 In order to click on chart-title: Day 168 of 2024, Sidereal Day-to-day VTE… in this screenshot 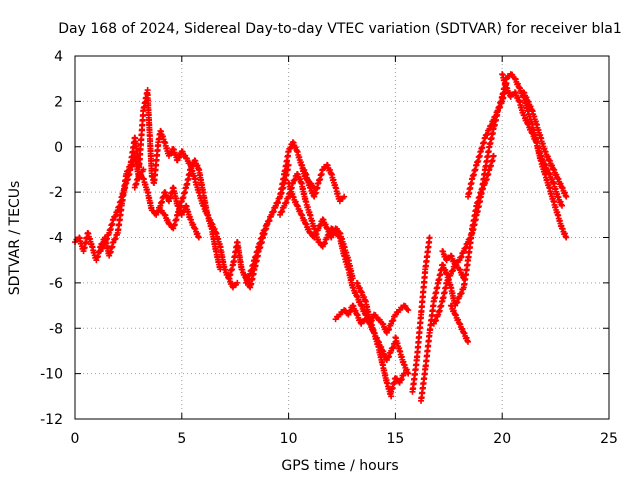, I will do `click(339, 29)`.